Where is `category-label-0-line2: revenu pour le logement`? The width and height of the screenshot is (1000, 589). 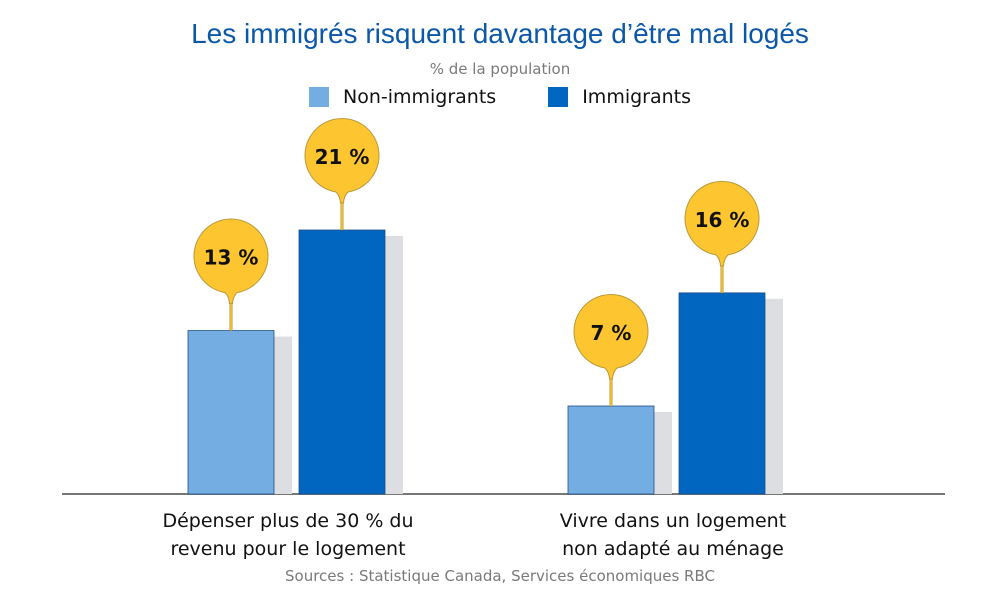 category-label-0-line2: revenu pour le logement is located at coordinates (288, 549).